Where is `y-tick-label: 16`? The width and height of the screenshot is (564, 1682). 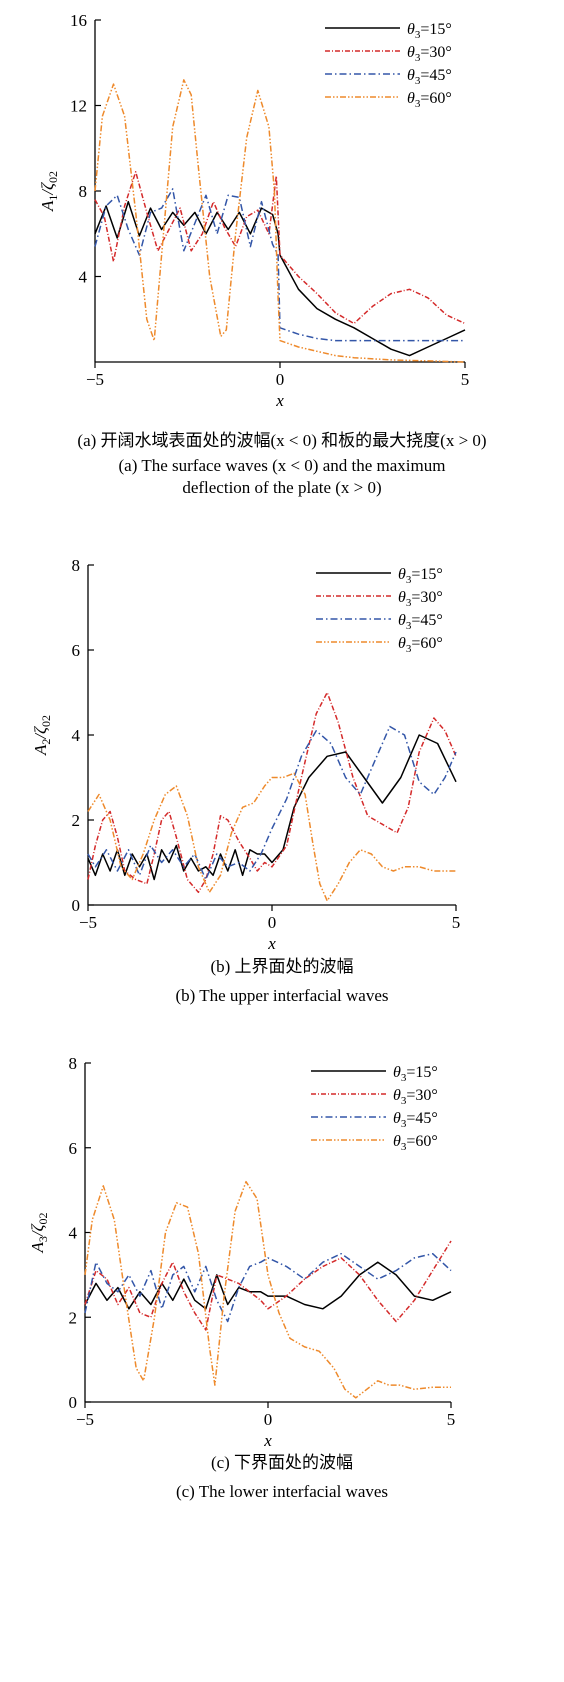 y-tick-label: 16 is located at coordinates (78, 20).